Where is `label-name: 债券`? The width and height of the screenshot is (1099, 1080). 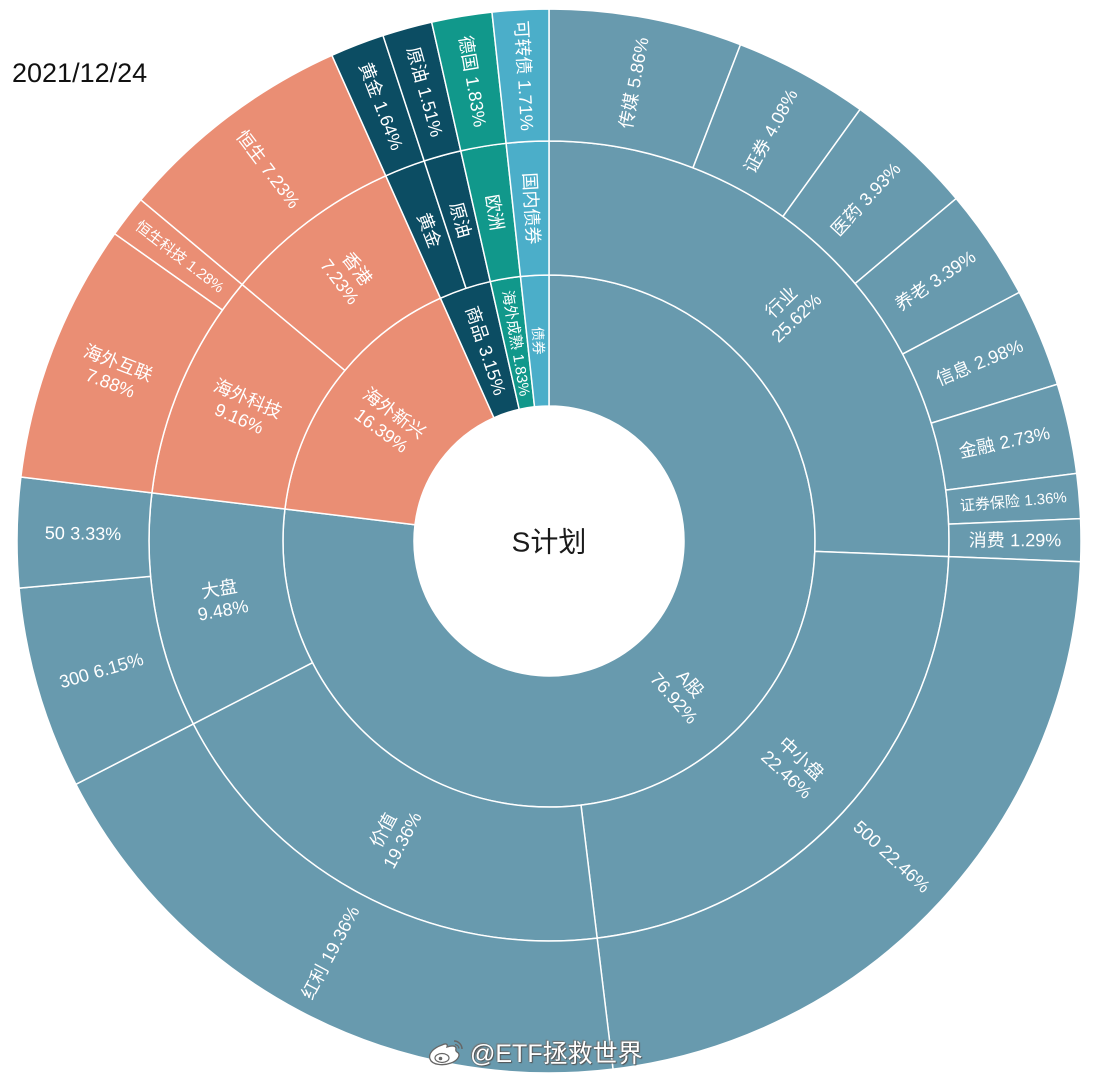 label-name: 债券 is located at coordinates (537, 340).